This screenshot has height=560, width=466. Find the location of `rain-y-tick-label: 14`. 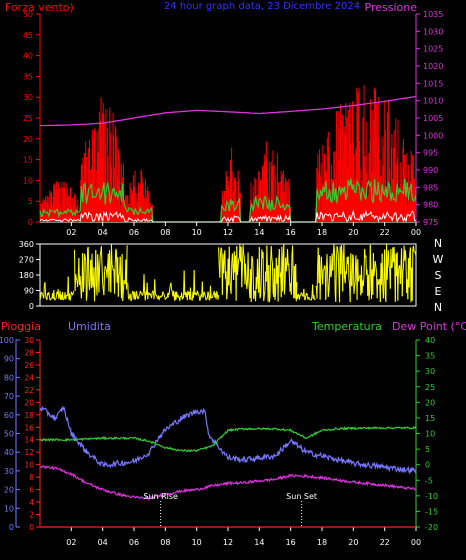

rain-y-tick-label: 14 is located at coordinates (29, 440).